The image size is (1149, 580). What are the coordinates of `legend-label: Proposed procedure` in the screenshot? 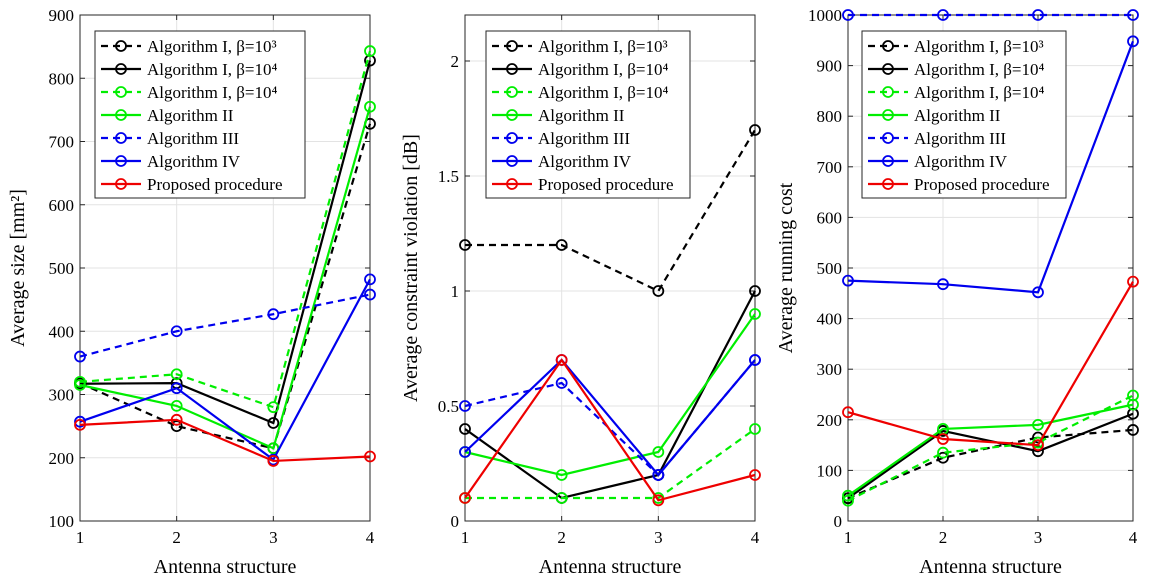 It's located at (606, 184).